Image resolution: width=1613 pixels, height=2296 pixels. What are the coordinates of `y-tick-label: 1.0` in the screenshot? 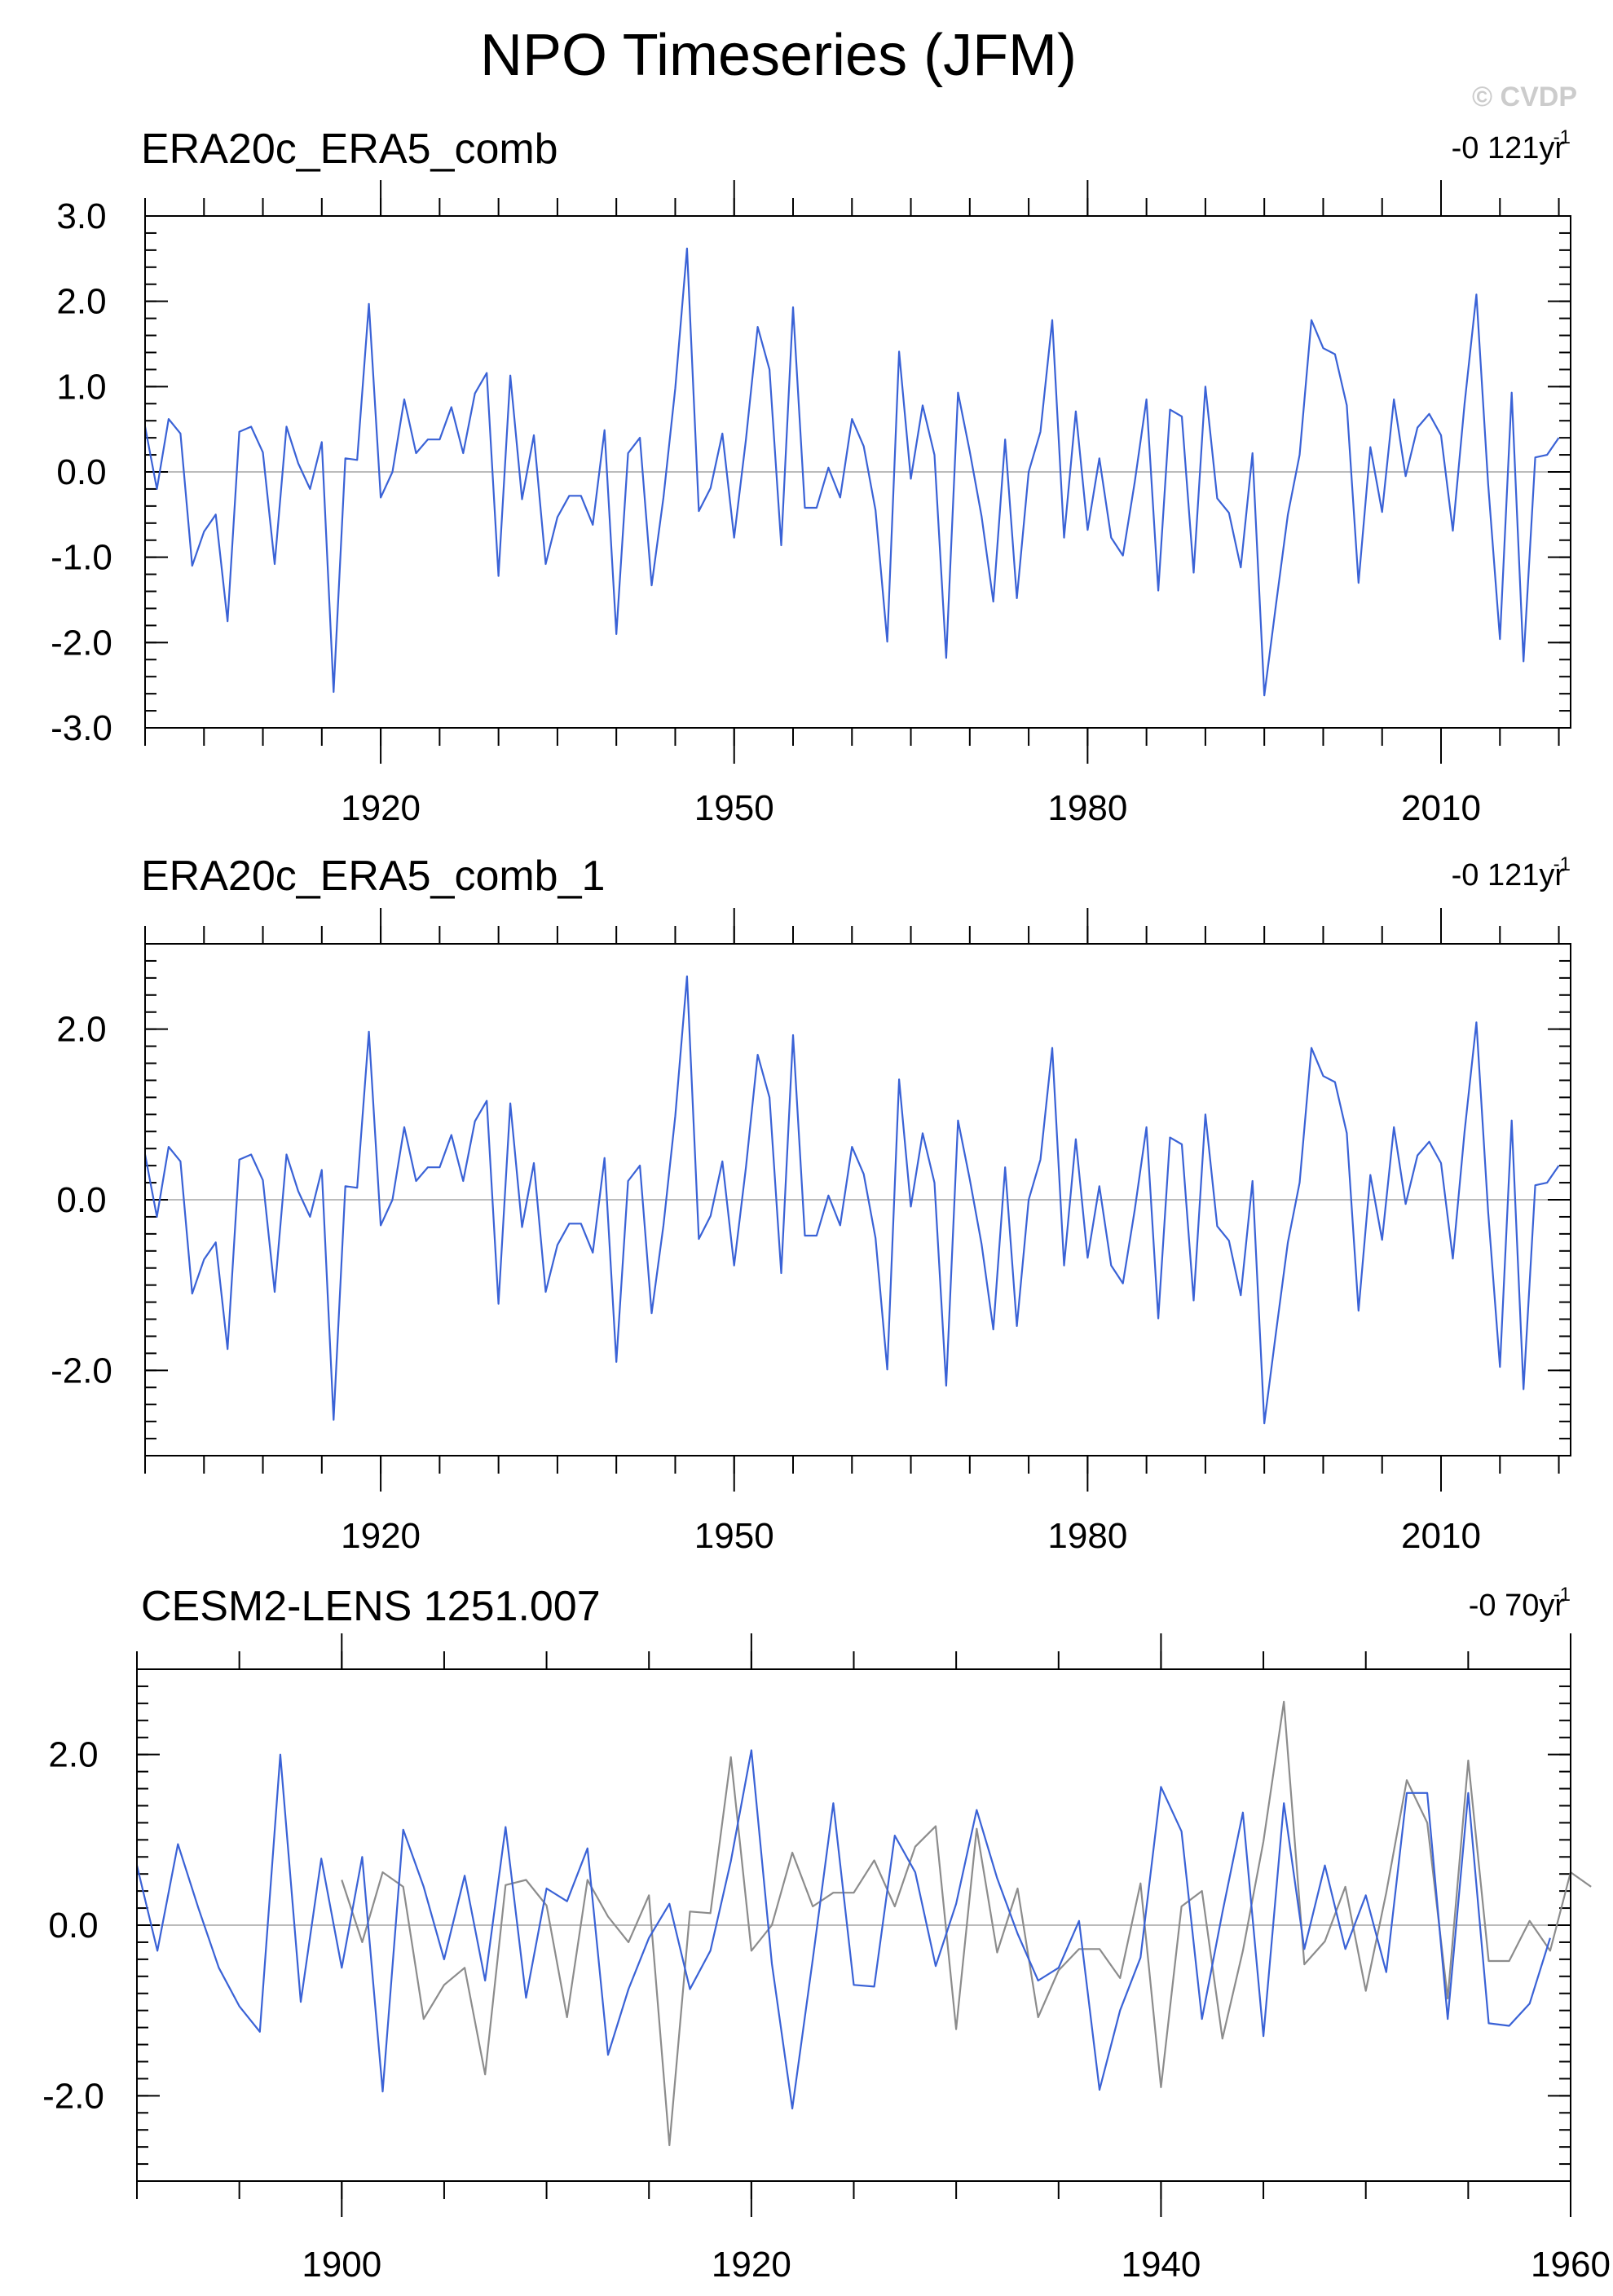 It's located at (81, 387).